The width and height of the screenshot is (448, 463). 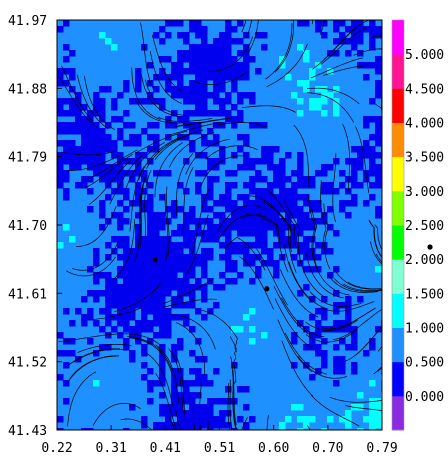 I want to click on colorbar-segment, so click(x=398, y=310).